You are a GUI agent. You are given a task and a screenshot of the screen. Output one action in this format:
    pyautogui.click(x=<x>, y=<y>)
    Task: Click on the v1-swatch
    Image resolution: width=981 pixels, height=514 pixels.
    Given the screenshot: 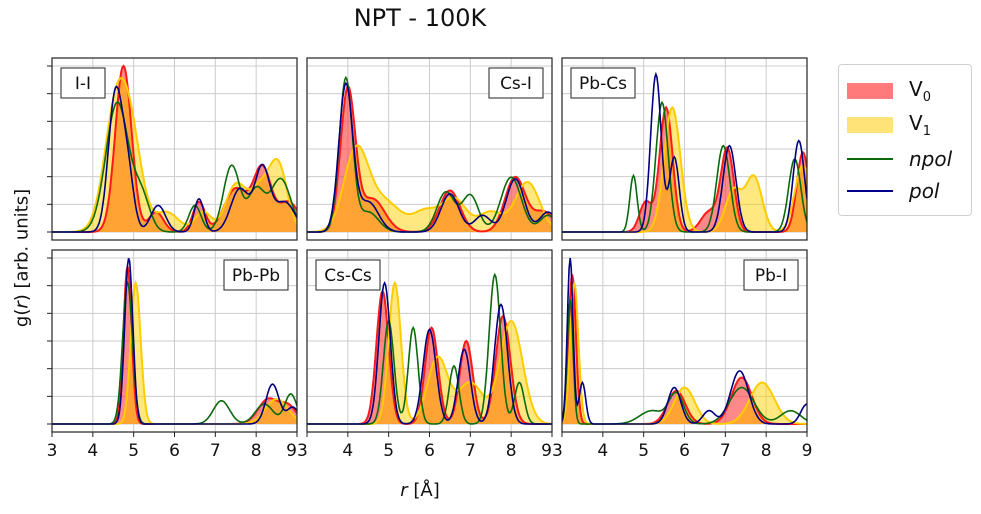 What is the action you would take?
    pyautogui.click(x=870, y=125)
    